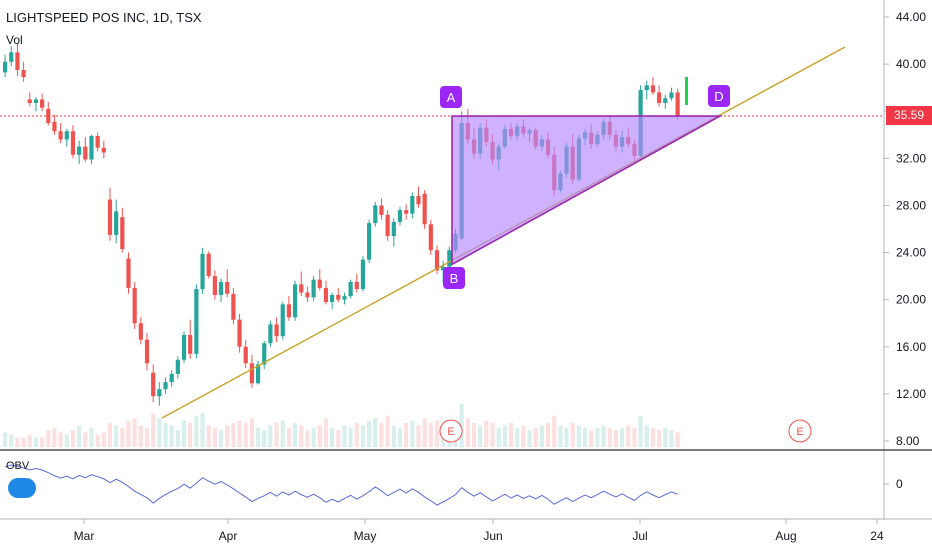  What do you see at coordinates (22, 488) in the screenshot?
I see `cloud-icon` at bounding box center [22, 488].